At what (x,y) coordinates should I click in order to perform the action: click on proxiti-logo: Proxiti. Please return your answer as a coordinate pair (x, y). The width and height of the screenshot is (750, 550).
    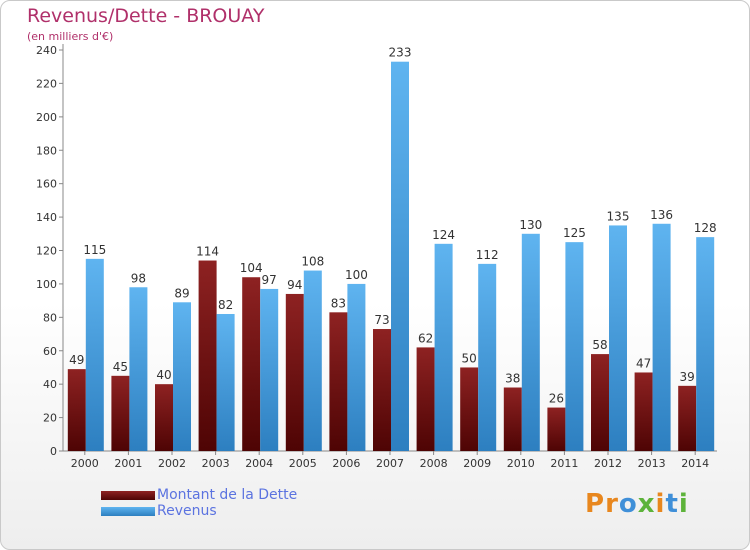
    Looking at the image, I should click on (637, 504).